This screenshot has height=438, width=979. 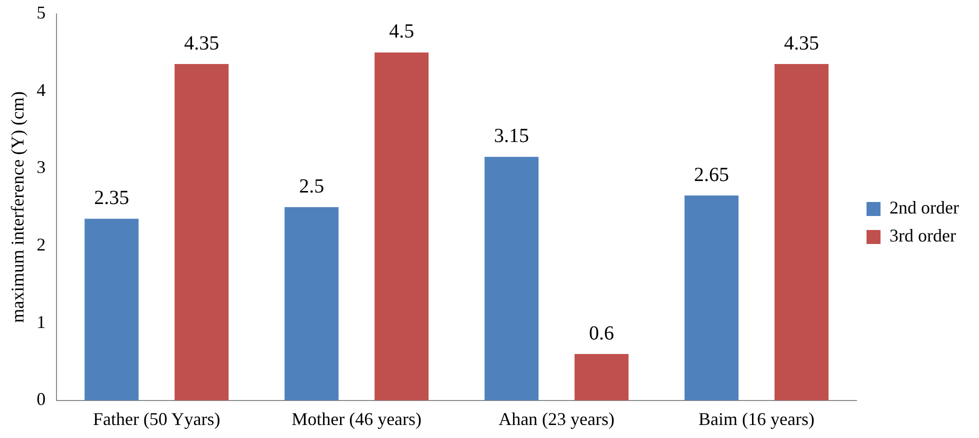 I want to click on legend-label: 3rd order, so click(x=923, y=236).